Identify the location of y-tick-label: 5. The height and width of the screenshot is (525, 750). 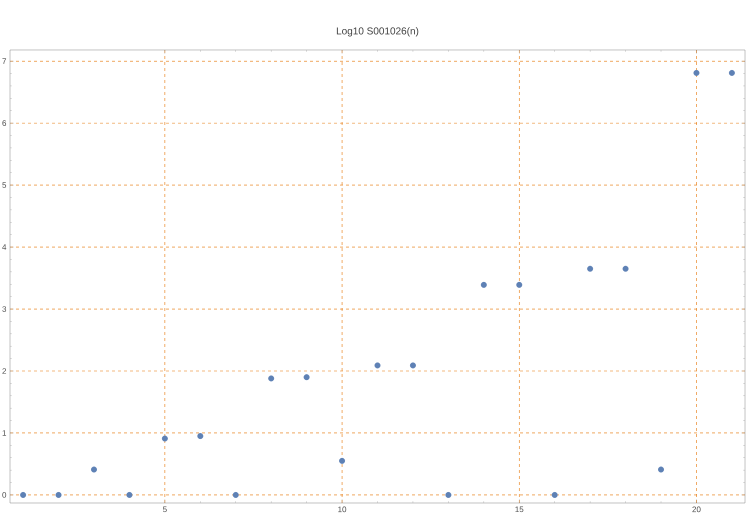
(4, 185).